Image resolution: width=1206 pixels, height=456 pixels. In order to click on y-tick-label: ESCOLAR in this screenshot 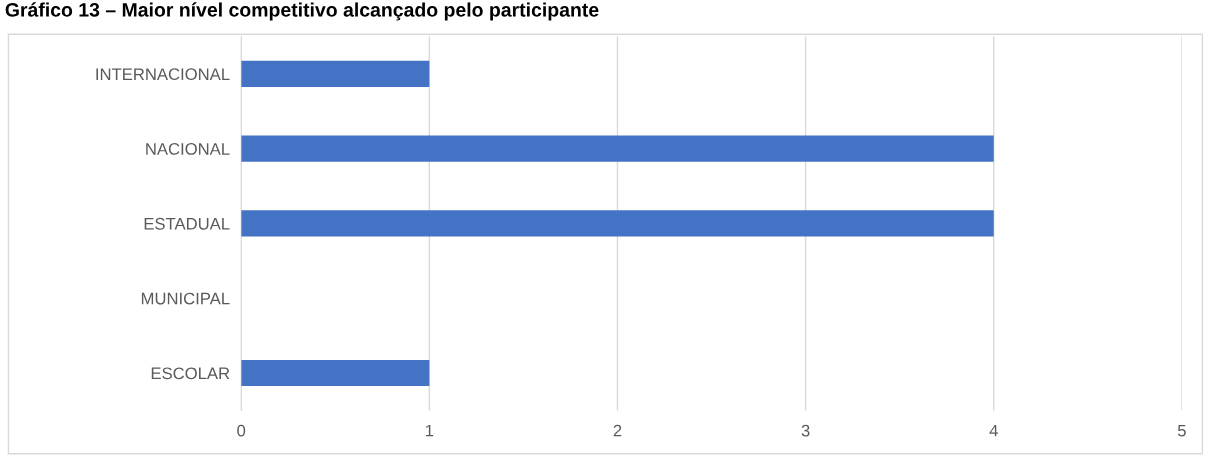, I will do `click(190, 373)`.